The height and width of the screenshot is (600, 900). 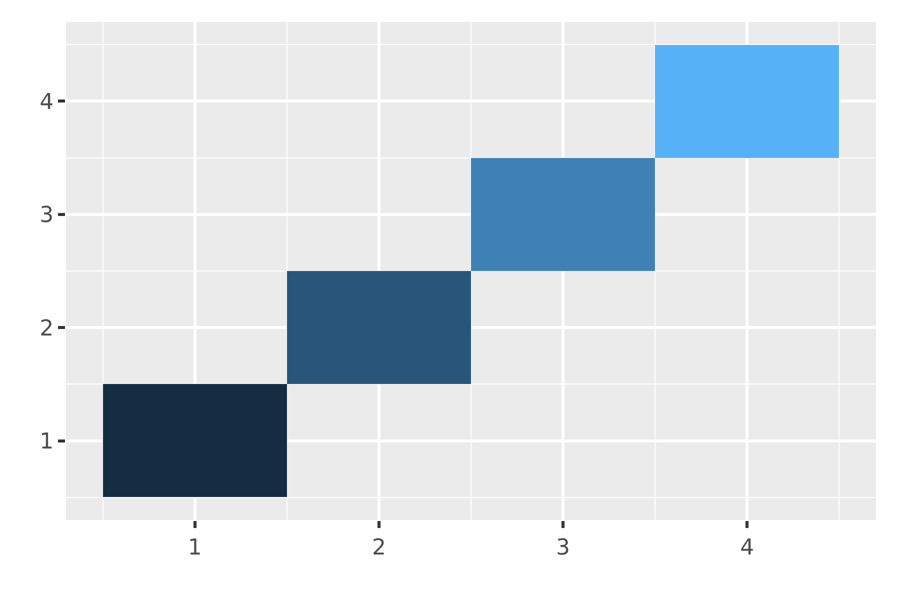 What do you see at coordinates (47, 441) in the screenshot?
I see `y-tick-label: 1` at bounding box center [47, 441].